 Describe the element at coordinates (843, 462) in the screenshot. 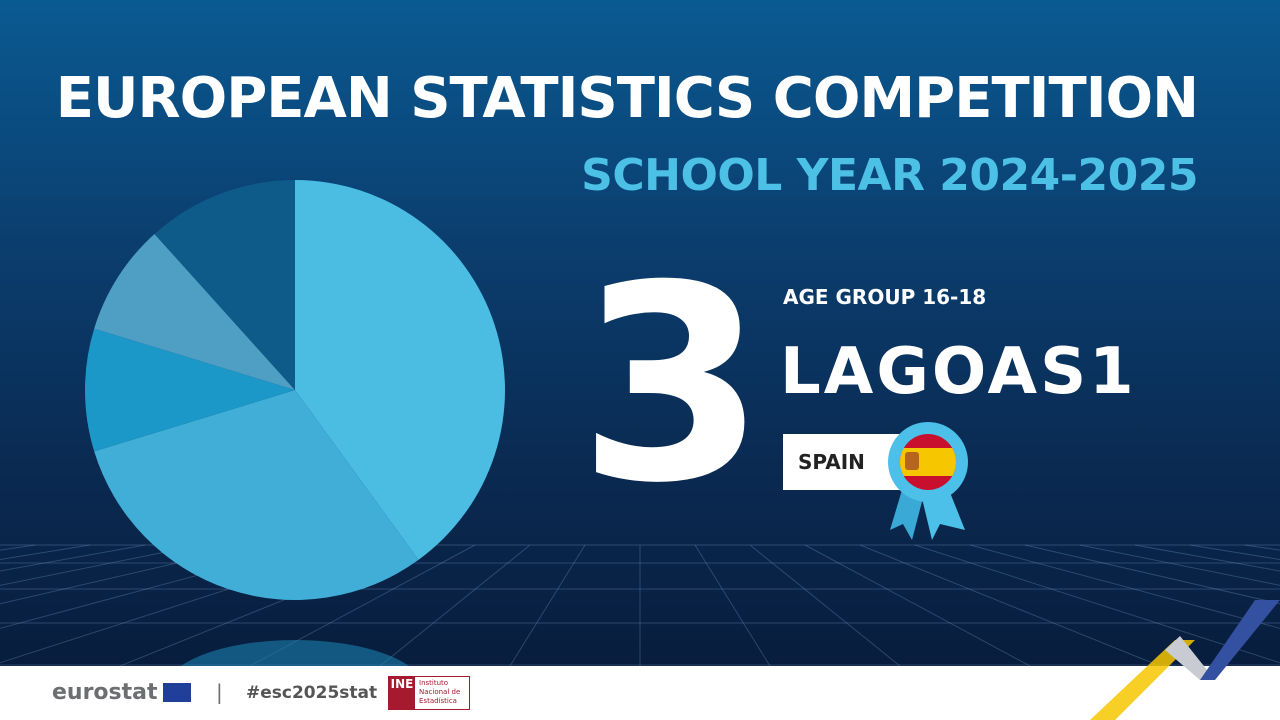

I see `country-label: SPAIN` at that location.